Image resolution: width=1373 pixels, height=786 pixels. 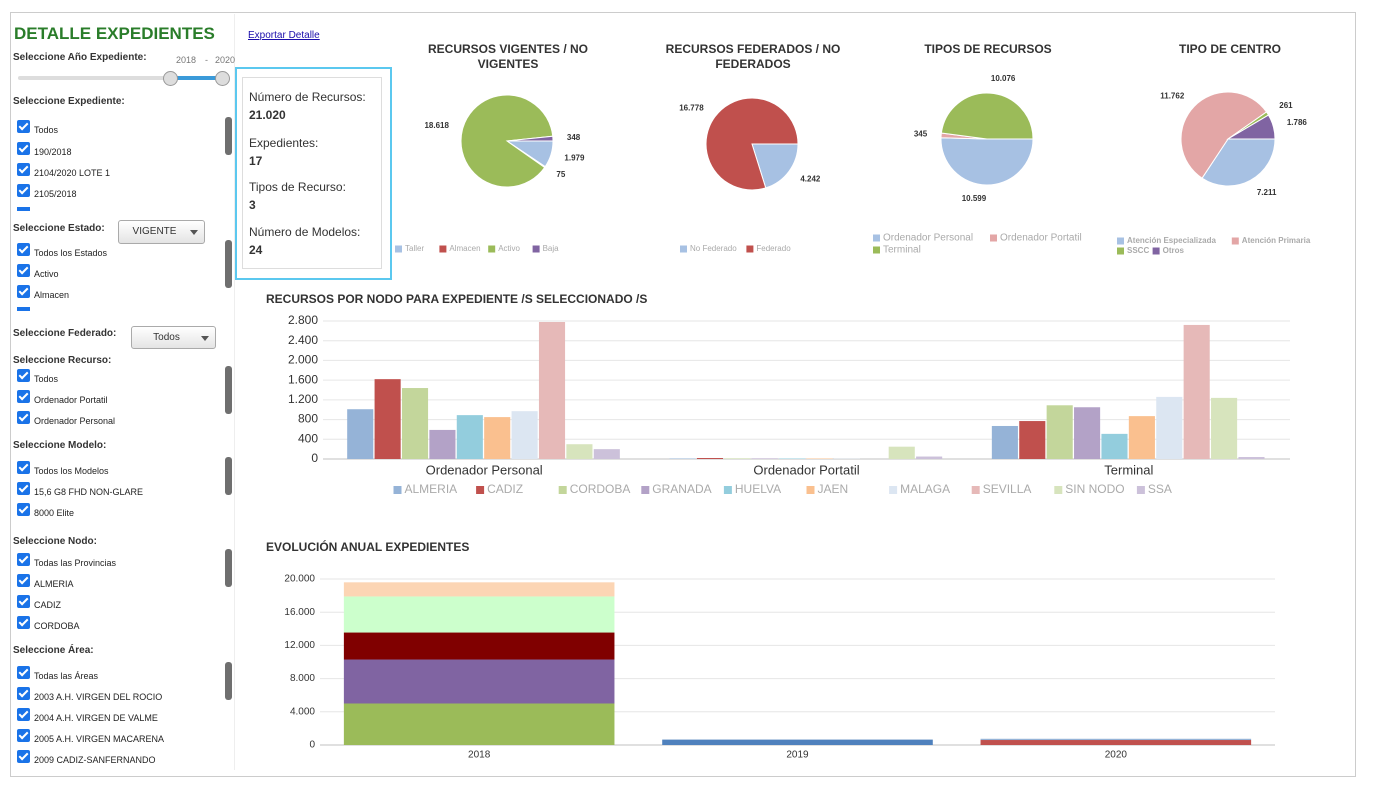 What do you see at coordinates (1174, 250) in the screenshot?
I see `legend-label: Otros` at bounding box center [1174, 250].